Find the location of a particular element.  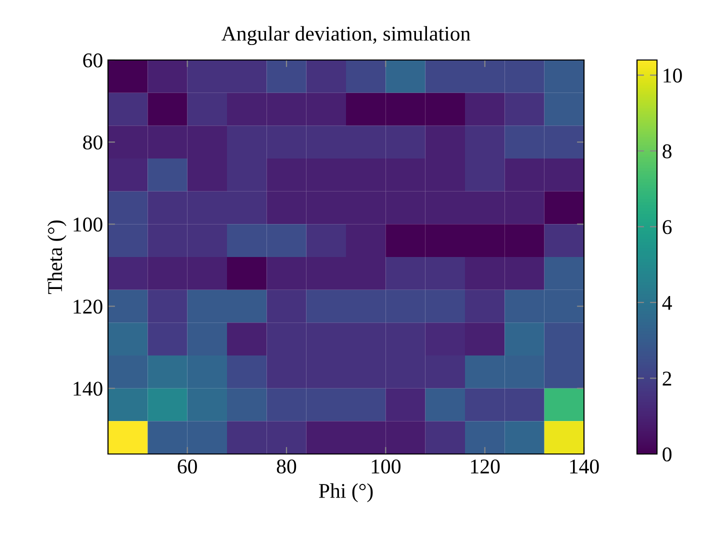

x-tick-label: 100 is located at coordinates (386, 466).